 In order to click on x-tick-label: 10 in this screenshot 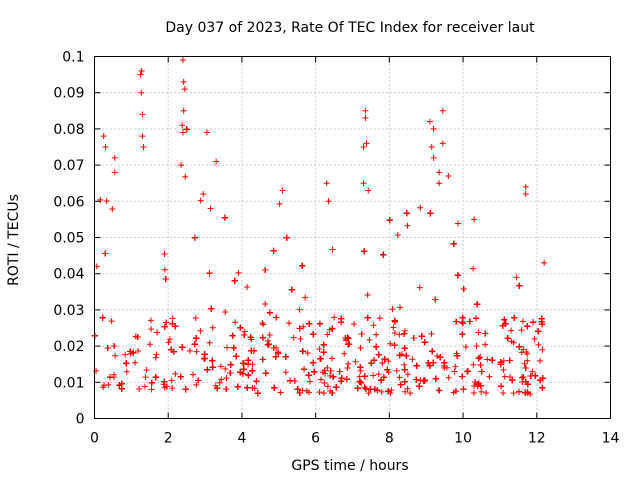, I will do `click(463, 439)`.